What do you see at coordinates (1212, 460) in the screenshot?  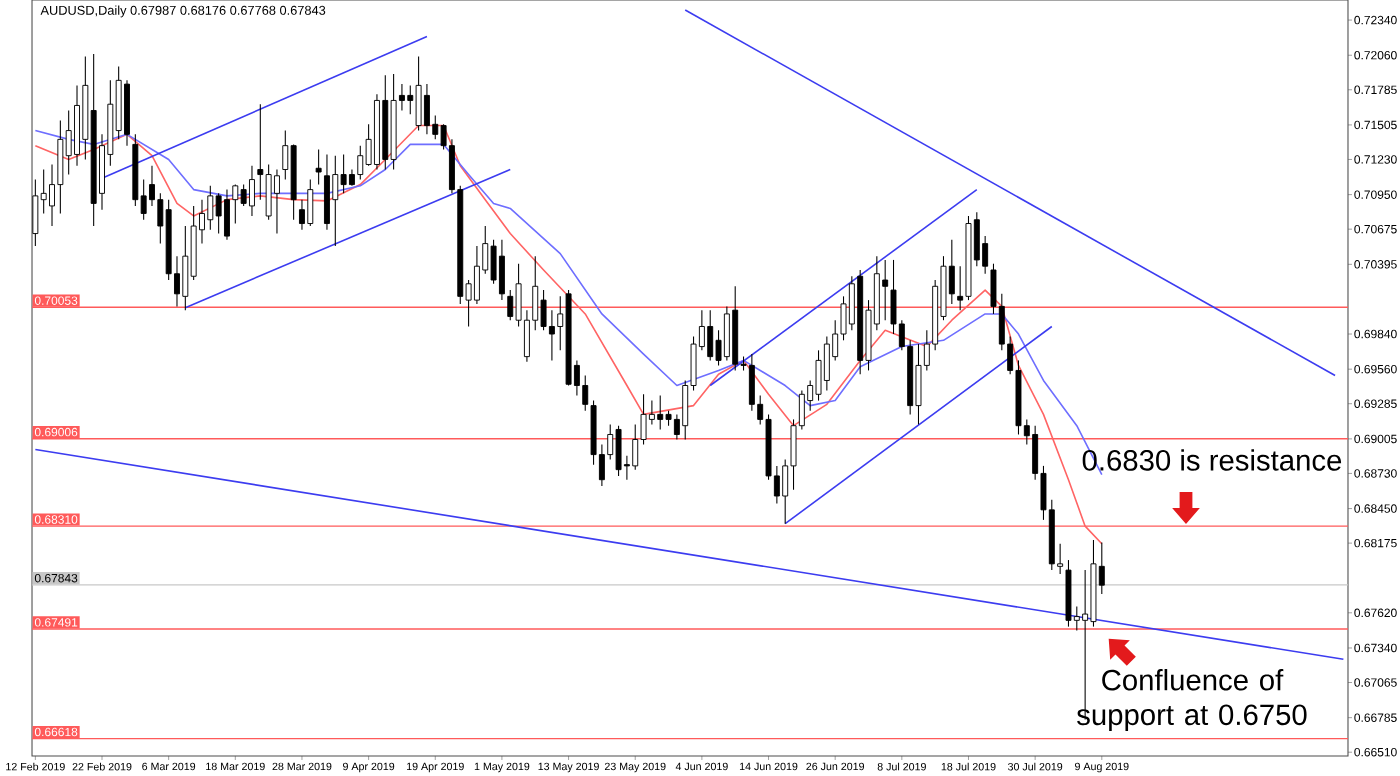 I see `annotation: 0.6830 is resistance` at bounding box center [1212, 460].